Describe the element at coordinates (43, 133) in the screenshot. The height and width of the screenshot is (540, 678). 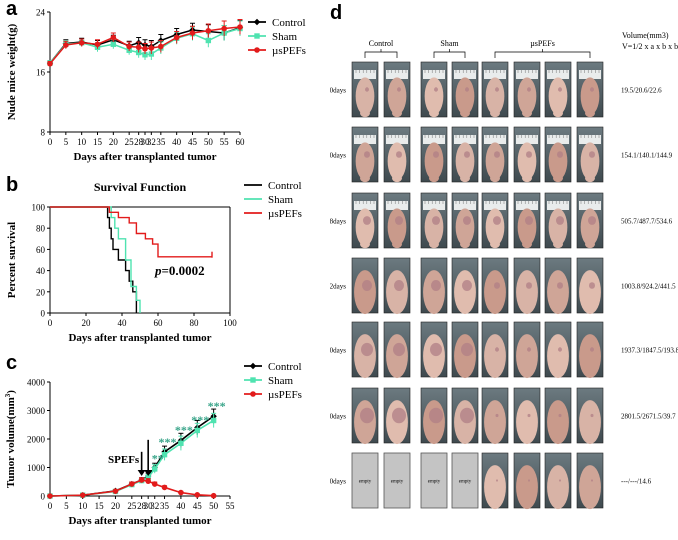
I see `y-tick-label: 8` at that location.